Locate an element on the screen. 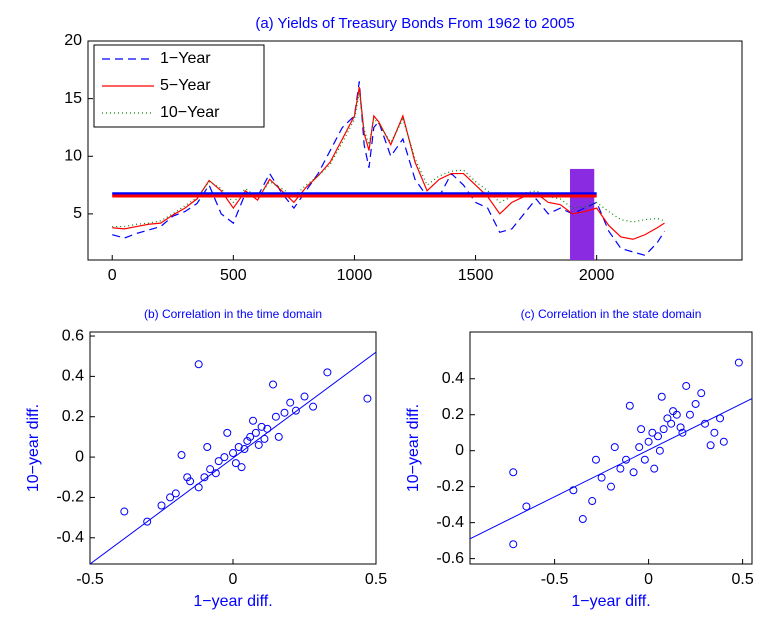  y-tick-label: 0.6 is located at coordinates (73, 335).